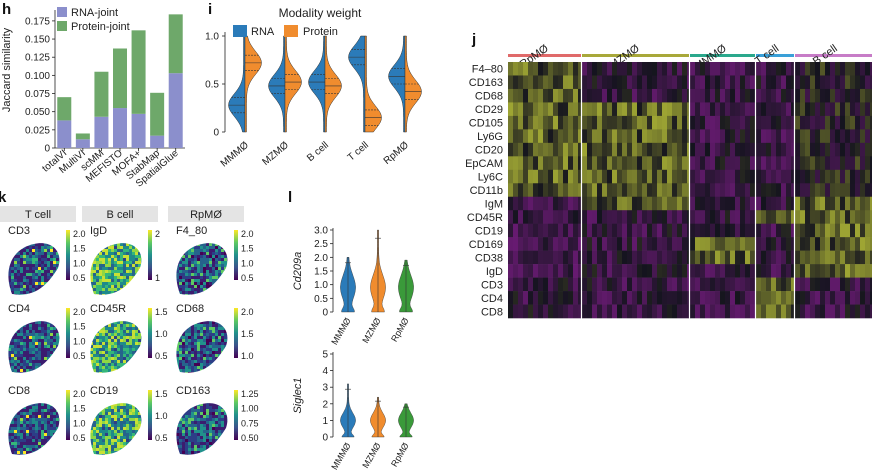 The image size is (875, 474). Describe the element at coordinates (333, 84) in the screenshot. I see `i-violin-protein-bcell` at that location.